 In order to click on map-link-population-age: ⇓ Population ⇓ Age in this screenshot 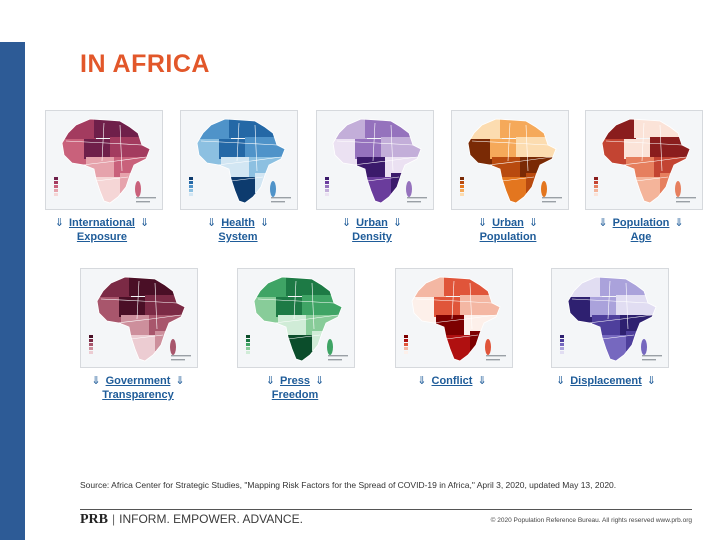, I will do `click(641, 230)`.